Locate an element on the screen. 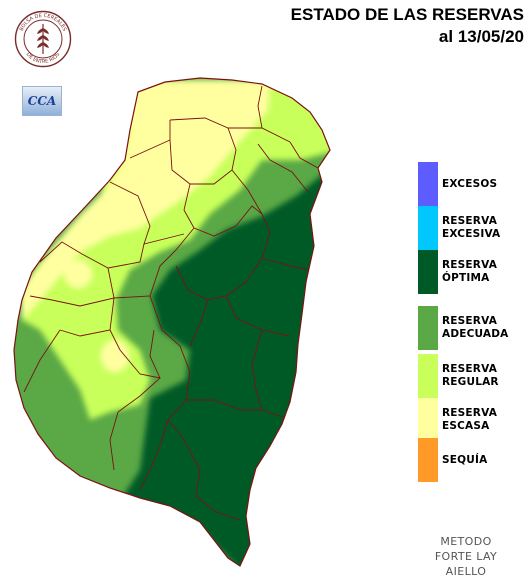 The image size is (530, 579). legend-label: RESERVA EXCESIVA is located at coordinates (471, 227).